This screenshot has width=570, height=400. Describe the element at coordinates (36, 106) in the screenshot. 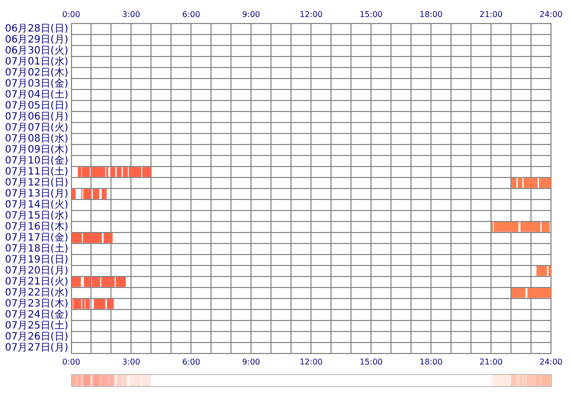

I see `y-tick-label: 07月05日(日)` at that location.